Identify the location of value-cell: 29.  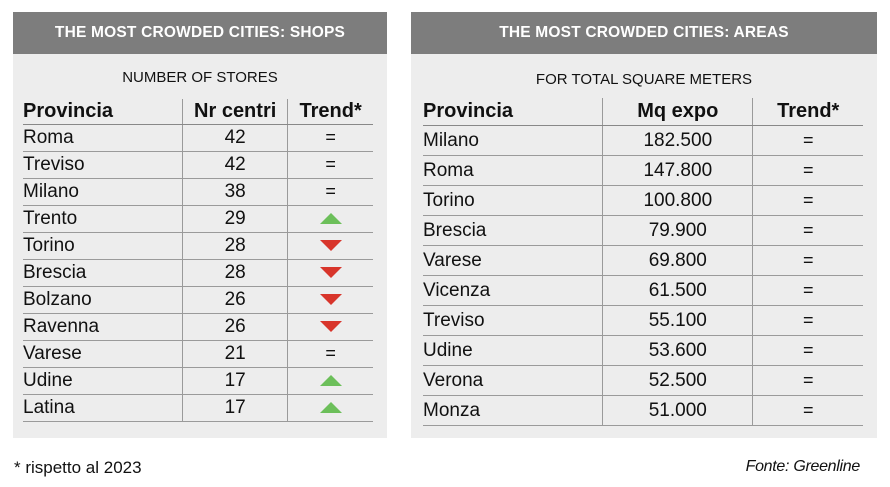
(235, 219).